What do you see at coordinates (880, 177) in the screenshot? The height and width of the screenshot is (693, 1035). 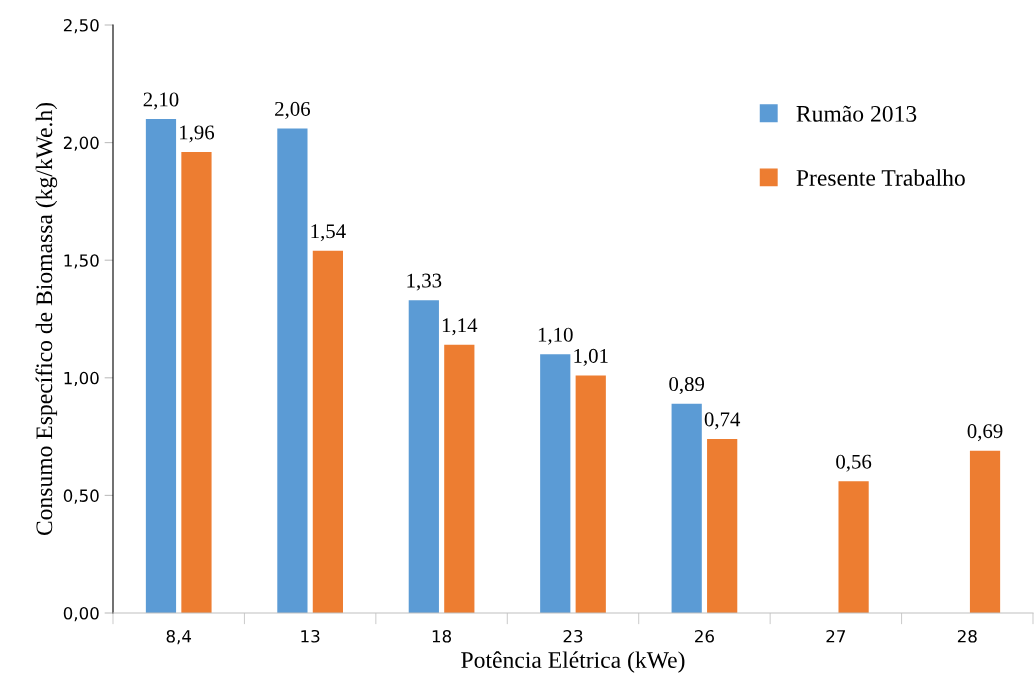 I see `legend-label: Presente Trabalho` at bounding box center [880, 177].